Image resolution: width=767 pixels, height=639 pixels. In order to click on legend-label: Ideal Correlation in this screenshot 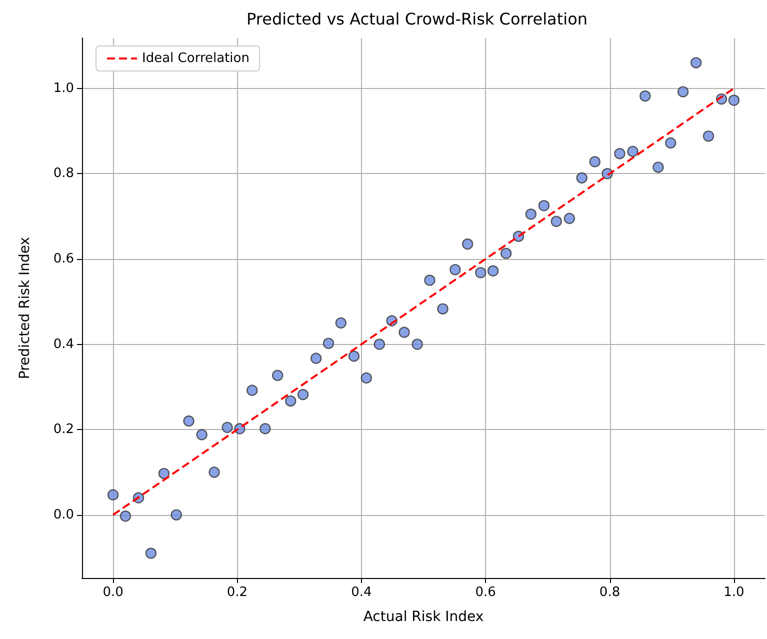, I will do `click(196, 58)`.